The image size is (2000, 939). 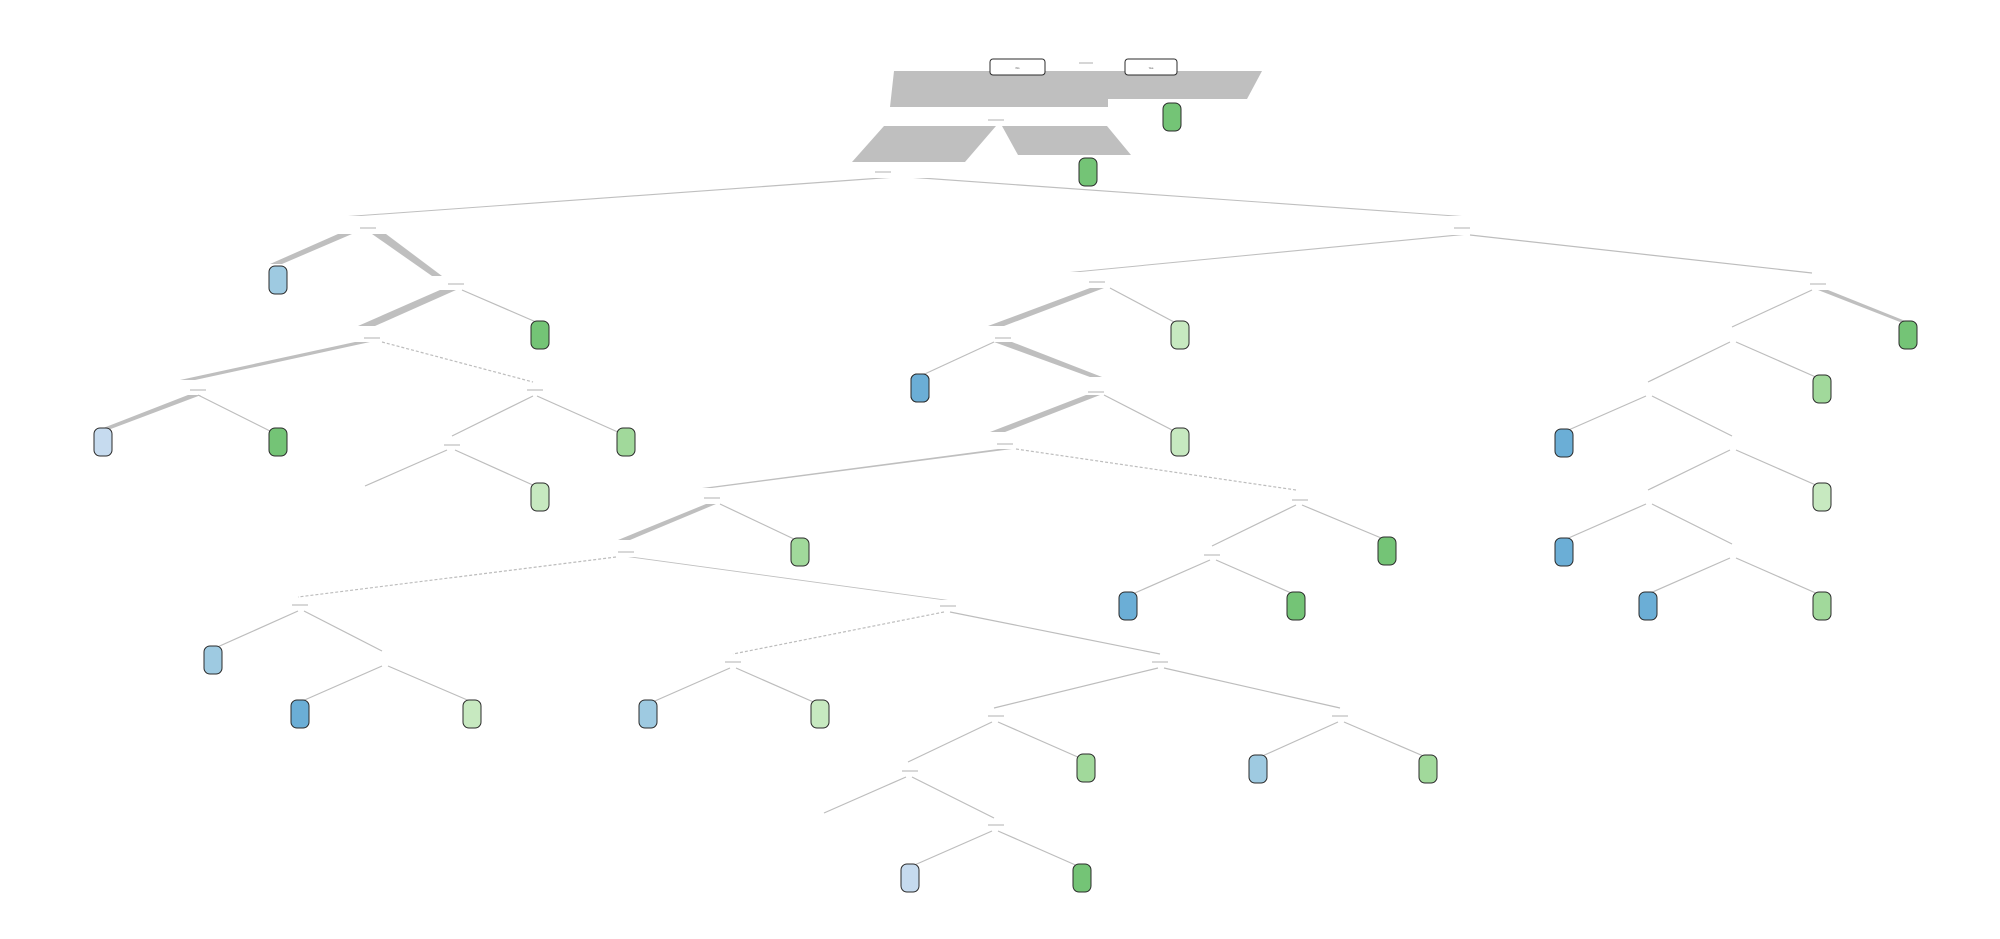 What do you see at coordinates (1045, 413) in the screenshot?
I see `edge-n11-n12` at bounding box center [1045, 413].